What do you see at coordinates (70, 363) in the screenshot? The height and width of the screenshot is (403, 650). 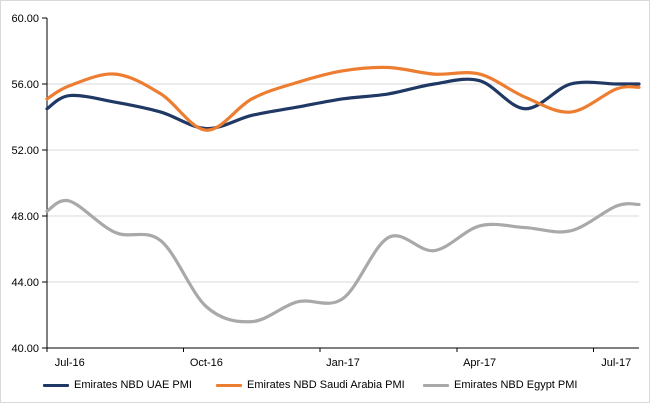 I see `x-axis-label-Jul-16: Jul-16` at bounding box center [70, 363].